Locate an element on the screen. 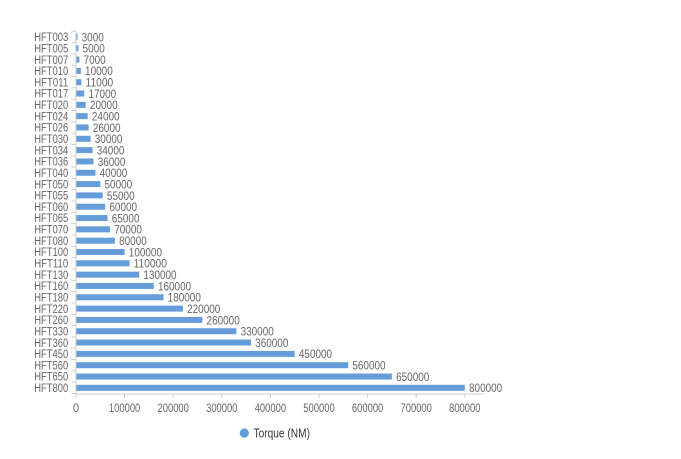  svg-text: HFT260 is located at coordinates (51, 321).